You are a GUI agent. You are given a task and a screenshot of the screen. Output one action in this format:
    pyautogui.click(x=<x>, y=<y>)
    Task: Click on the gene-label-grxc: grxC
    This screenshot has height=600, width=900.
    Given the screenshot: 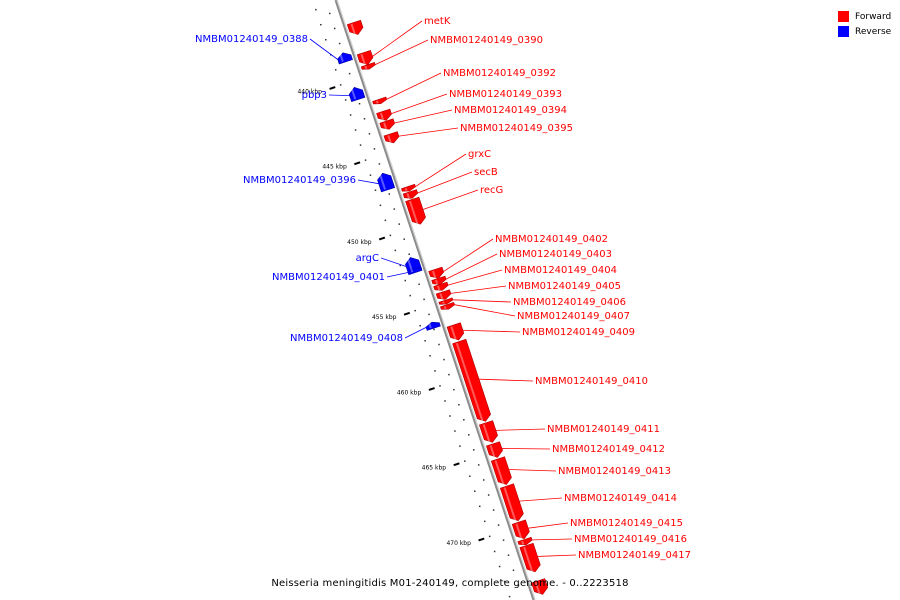 What is the action you would take?
    pyautogui.click(x=479, y=154)
    